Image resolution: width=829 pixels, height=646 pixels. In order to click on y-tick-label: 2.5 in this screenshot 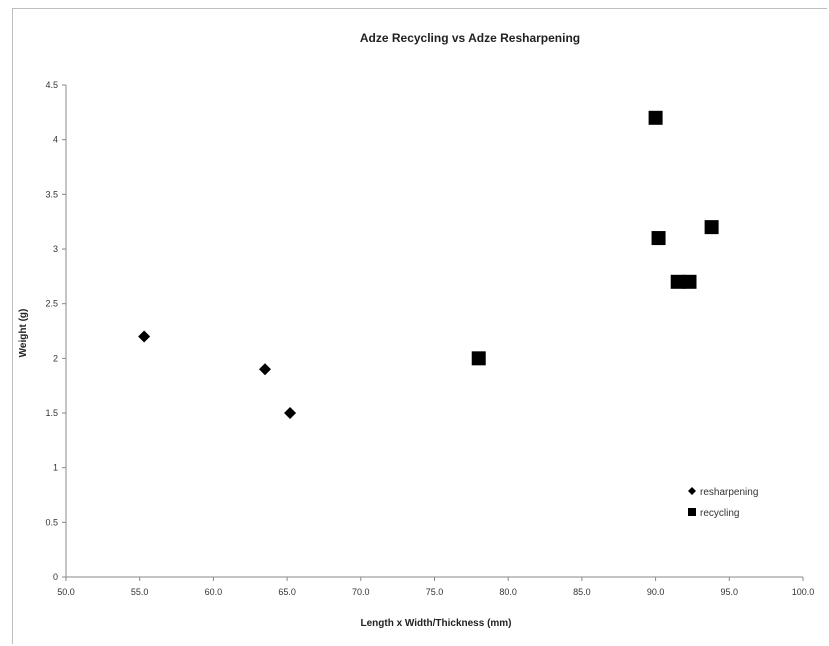, I will do `click(51, 304)`.